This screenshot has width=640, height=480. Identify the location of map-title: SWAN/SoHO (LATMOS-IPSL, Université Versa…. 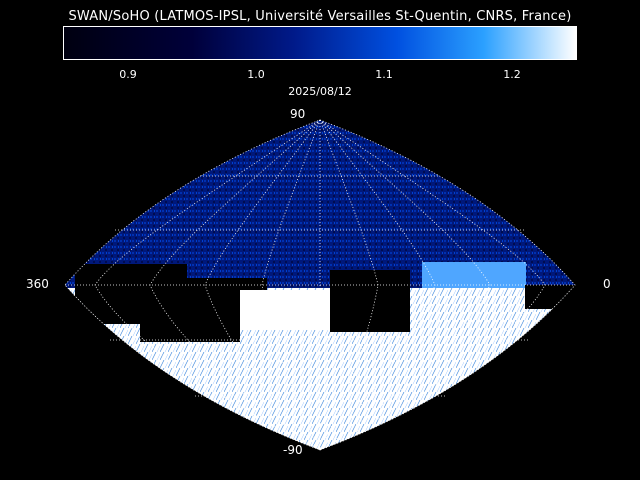
(320, 16).